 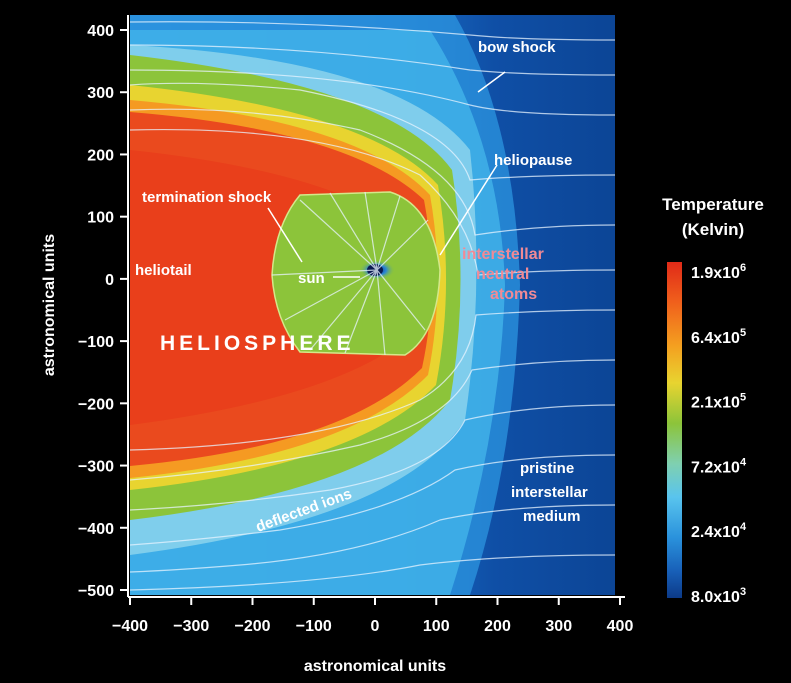 I want to click on heliosphere-label: HELIOSPHERE, so click(x=257, y=343).